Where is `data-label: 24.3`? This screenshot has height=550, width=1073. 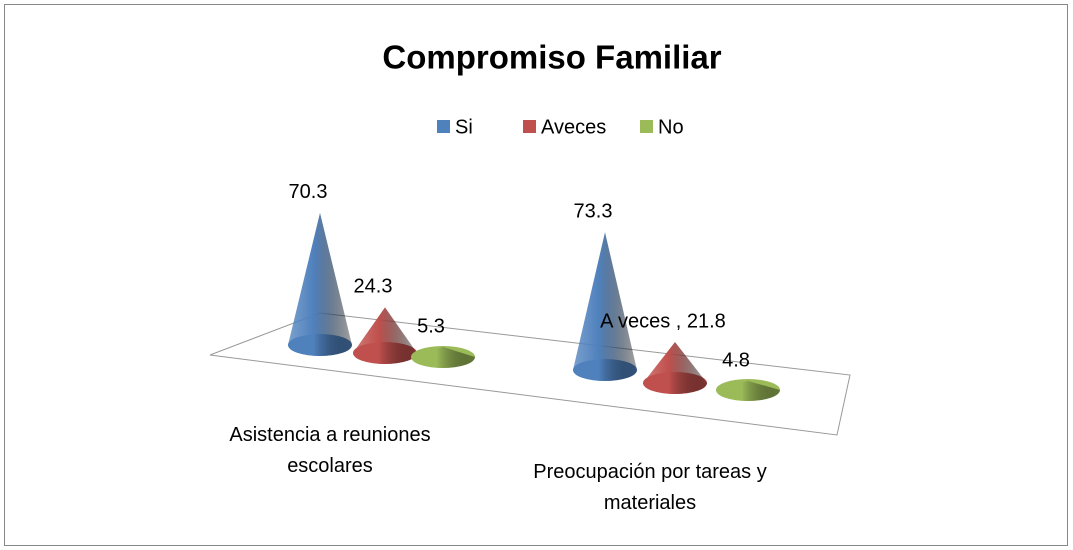
data-label: 24.3 is located at coordinates (373, 287).